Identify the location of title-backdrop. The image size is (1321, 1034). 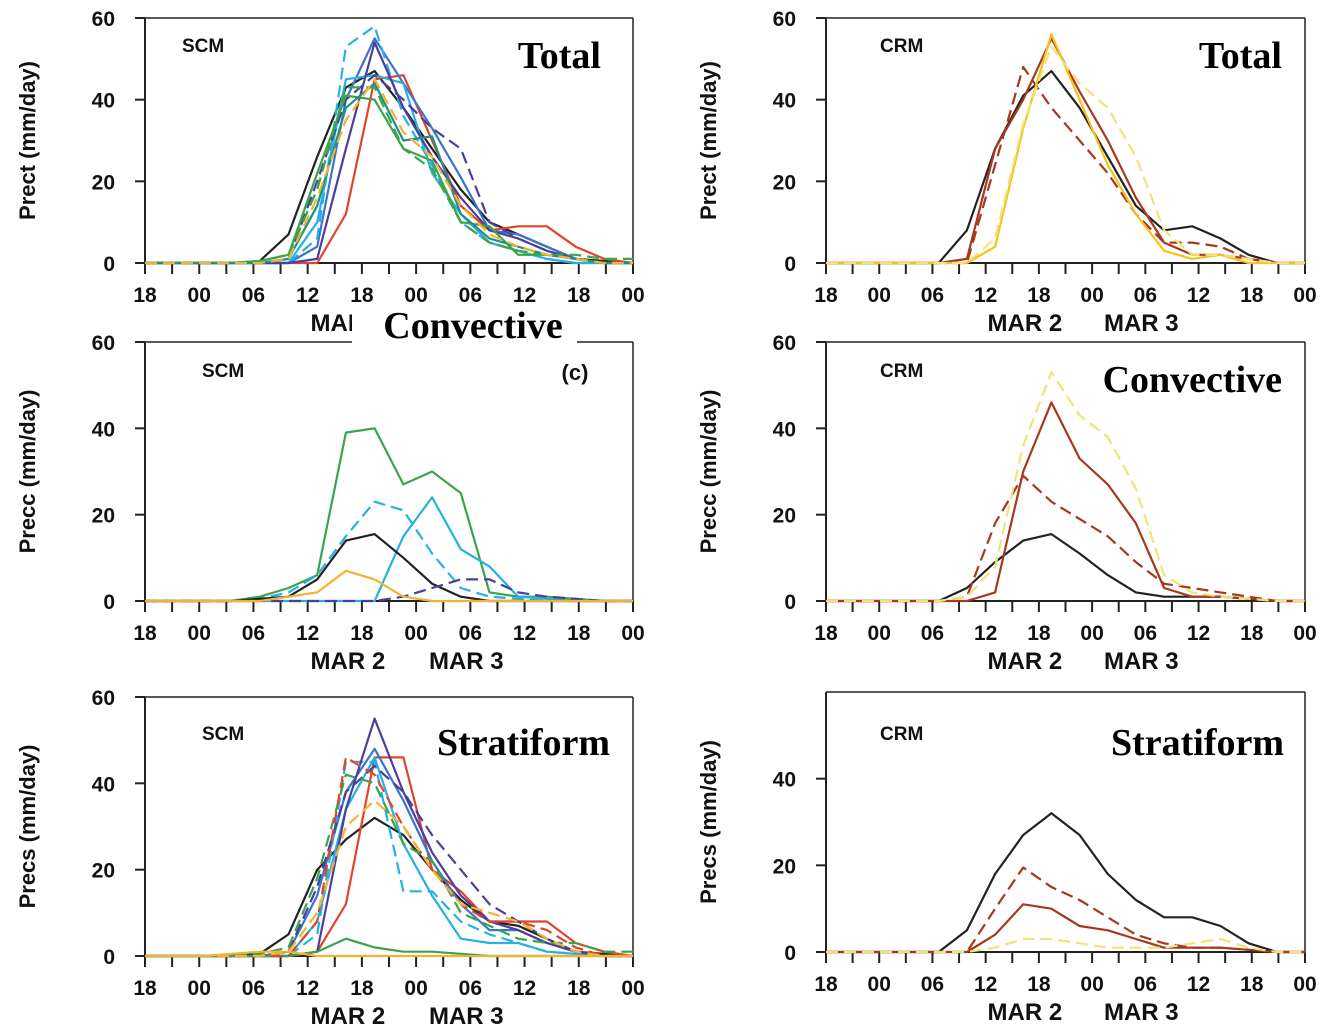
(464, 326).